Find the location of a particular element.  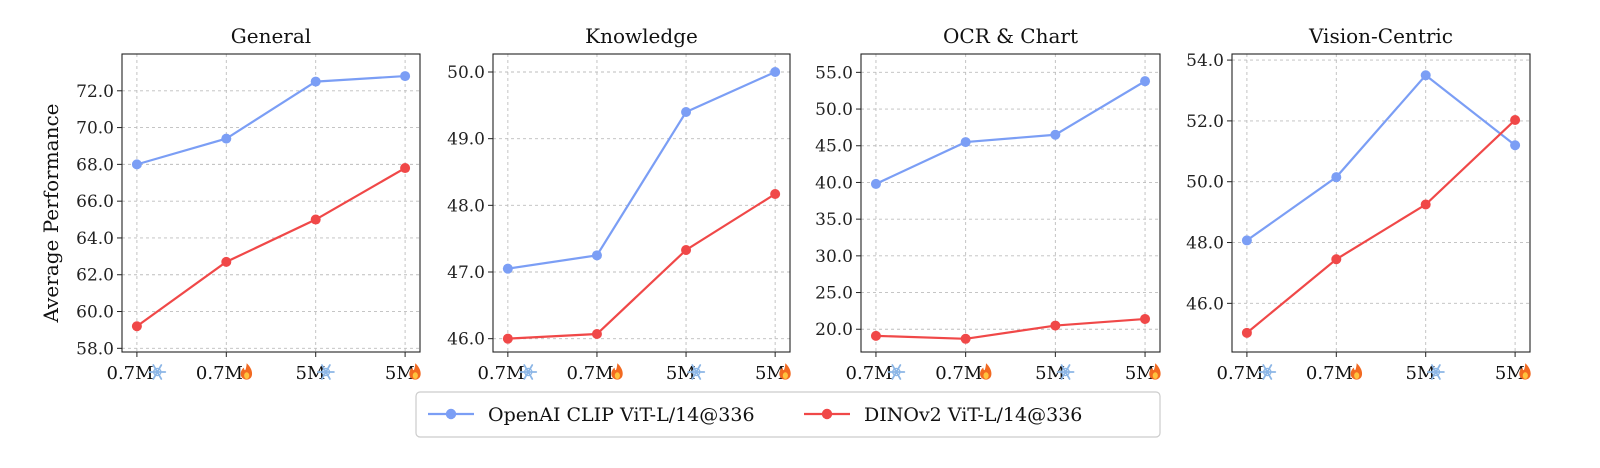

y-tick-label: 20.0 is located at coordinates (834, 330).